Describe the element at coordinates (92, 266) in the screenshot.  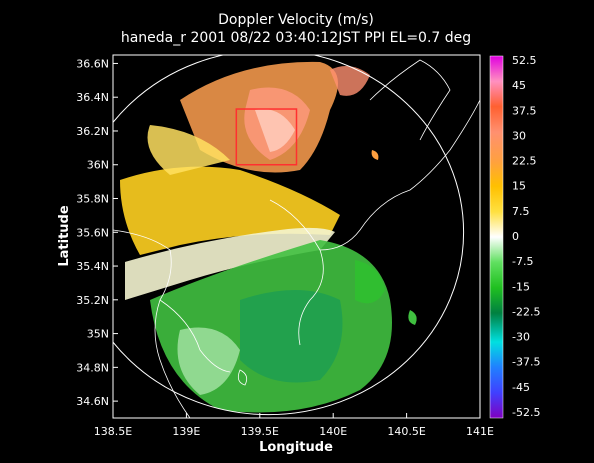
I see `y-tick-label: 35.4N` at that location.